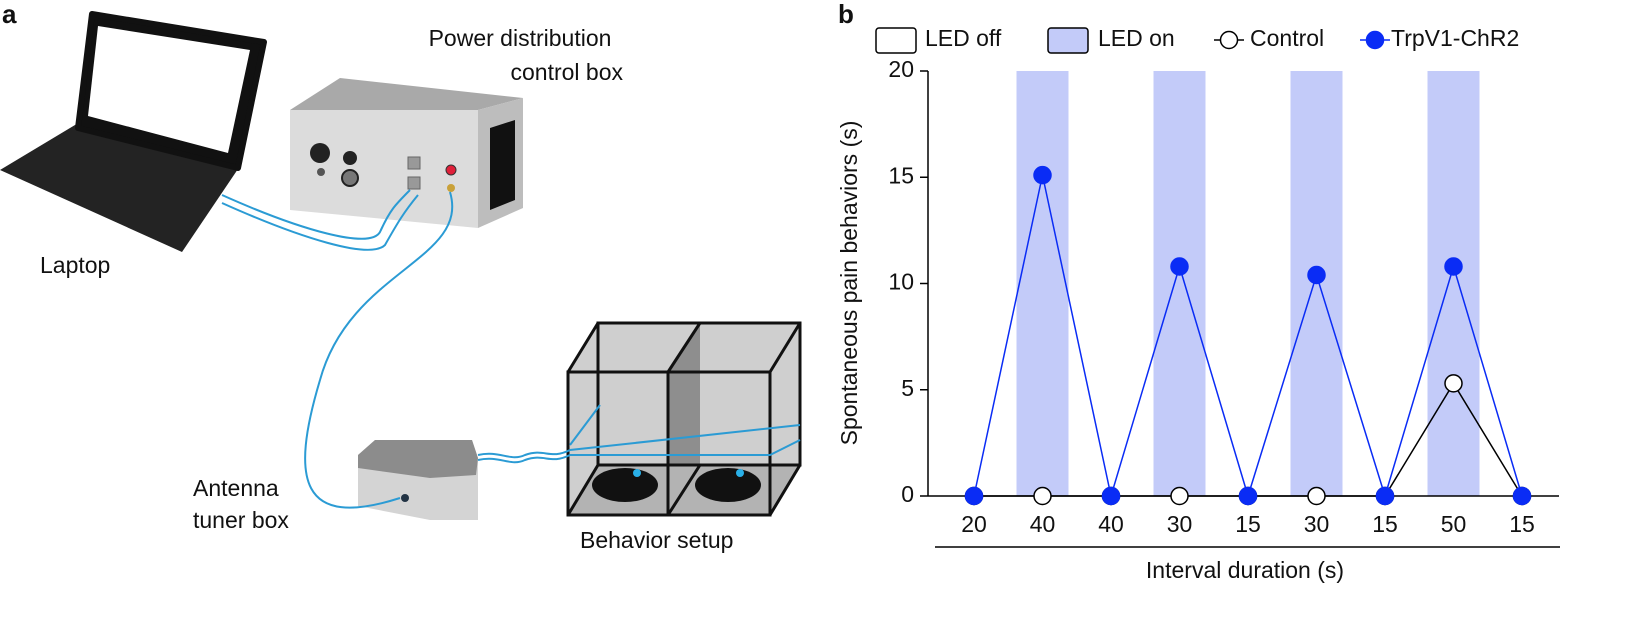 Image resolution: width=1639 pixels, height=617 pixels. Describe the element at coordinates (907, 494) in the screenshot. I see `y-tick-label: 0` at that location.